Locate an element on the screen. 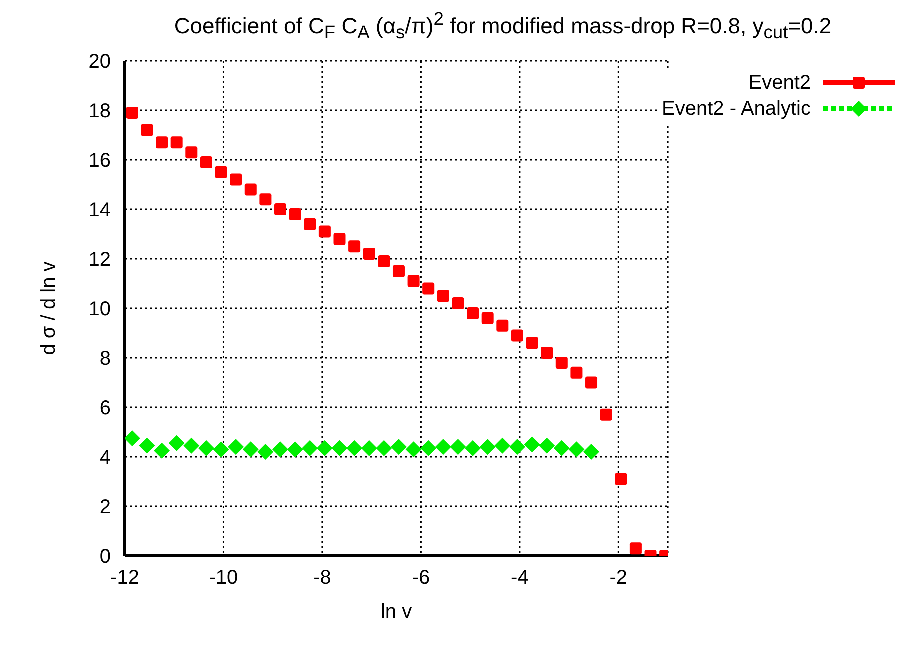  y-axis-title: d σ / d ln v is located at coordinates (49, 309).